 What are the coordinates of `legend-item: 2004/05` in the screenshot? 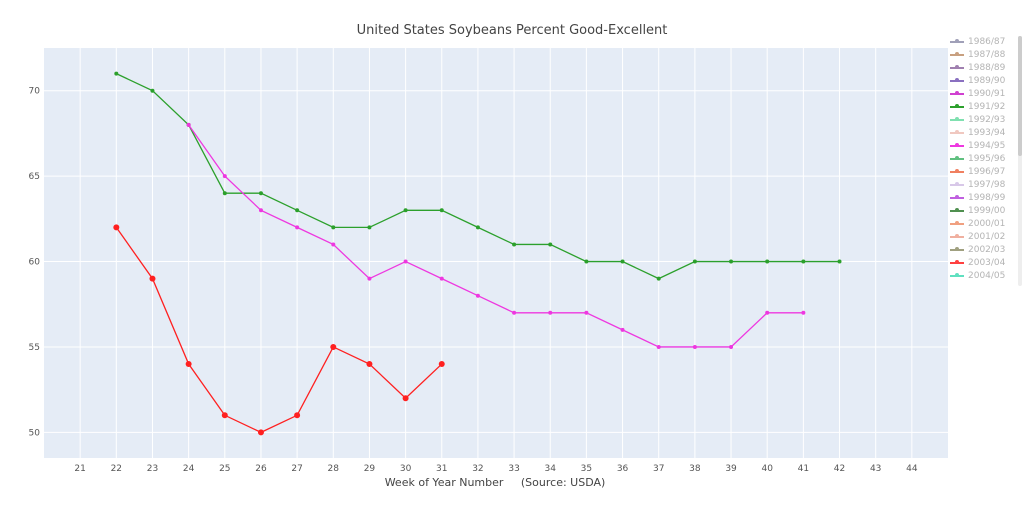 It's located at (986, 276).